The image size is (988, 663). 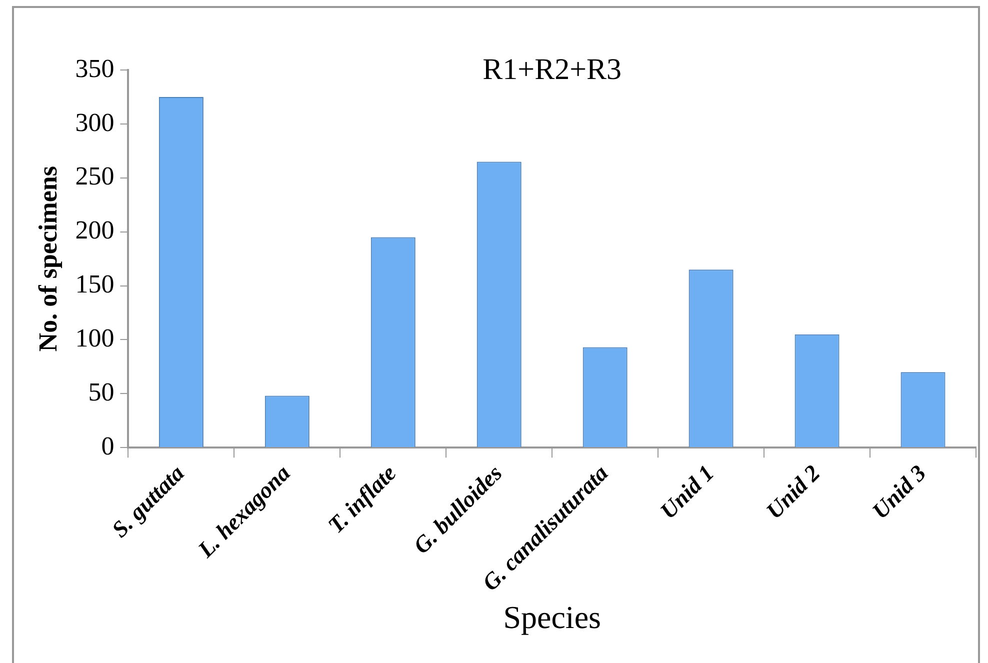 I want to click on y-tick-label: 250, so click(x=94, y=176).